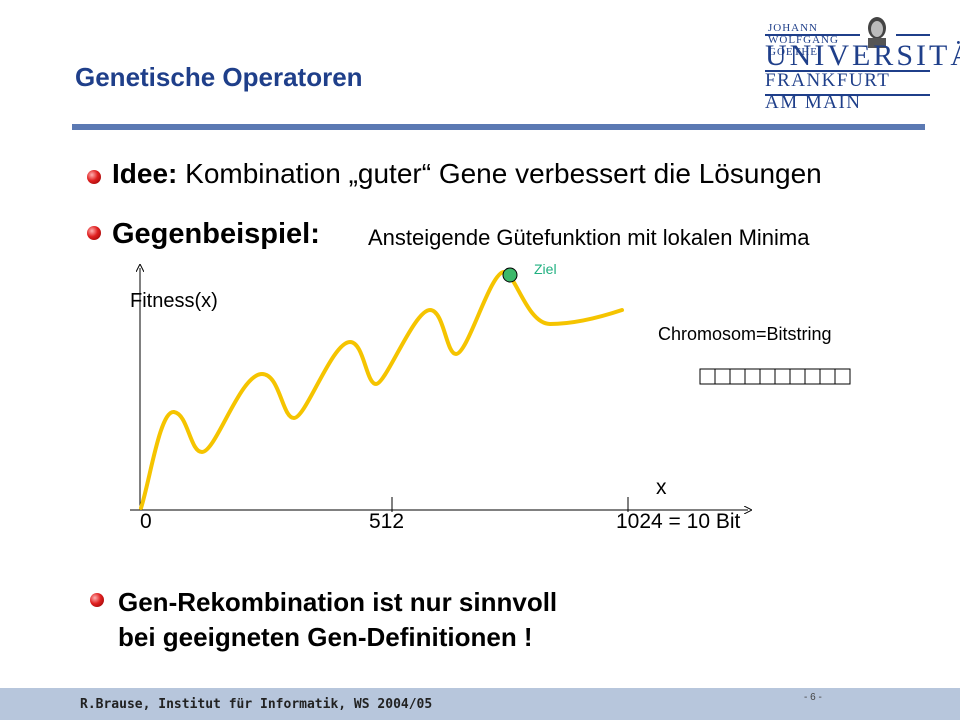  What do you see at coordinates (219, 77) in the screenshot?
I see `page-title: Genetische Operatoren` at bounding box center [219, 77].